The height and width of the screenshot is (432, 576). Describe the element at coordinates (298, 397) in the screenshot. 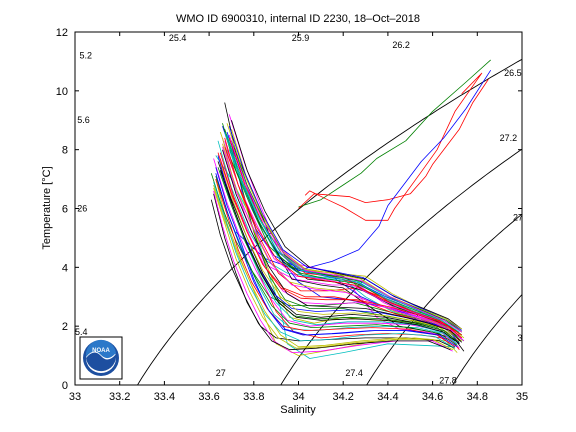

I see `x-tick-label: 34` at that location.